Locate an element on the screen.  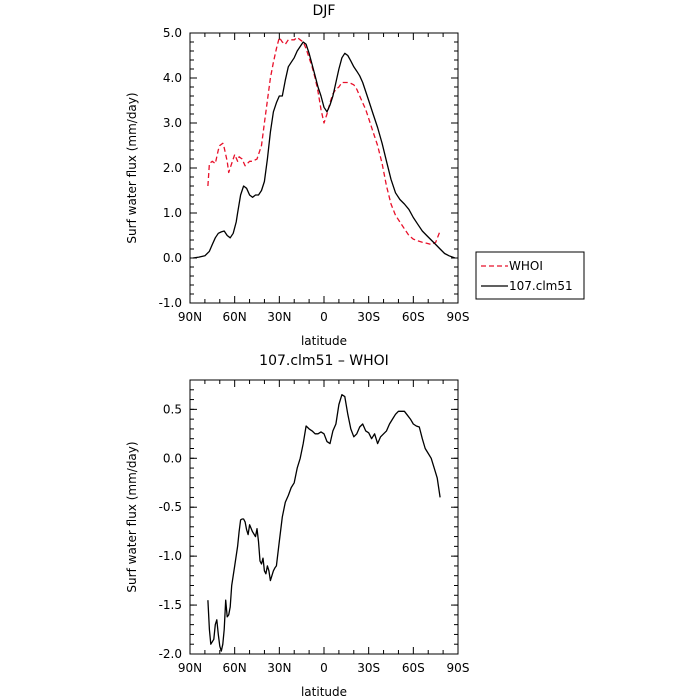
legend-label-clm51: 107.clm51 is located at coordinates (541, 286).